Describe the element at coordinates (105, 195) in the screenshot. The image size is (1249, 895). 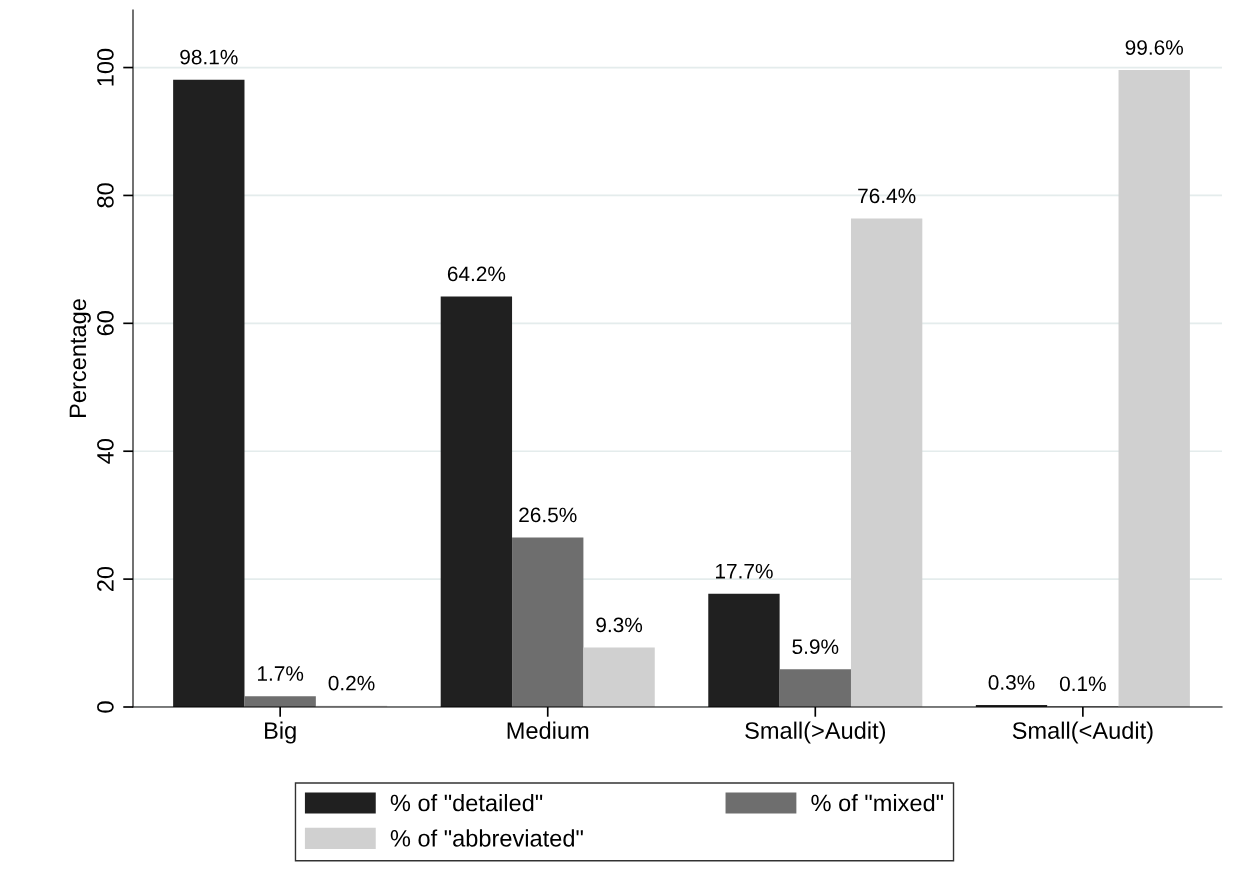
I see `y-tick-label: 80` at that location.